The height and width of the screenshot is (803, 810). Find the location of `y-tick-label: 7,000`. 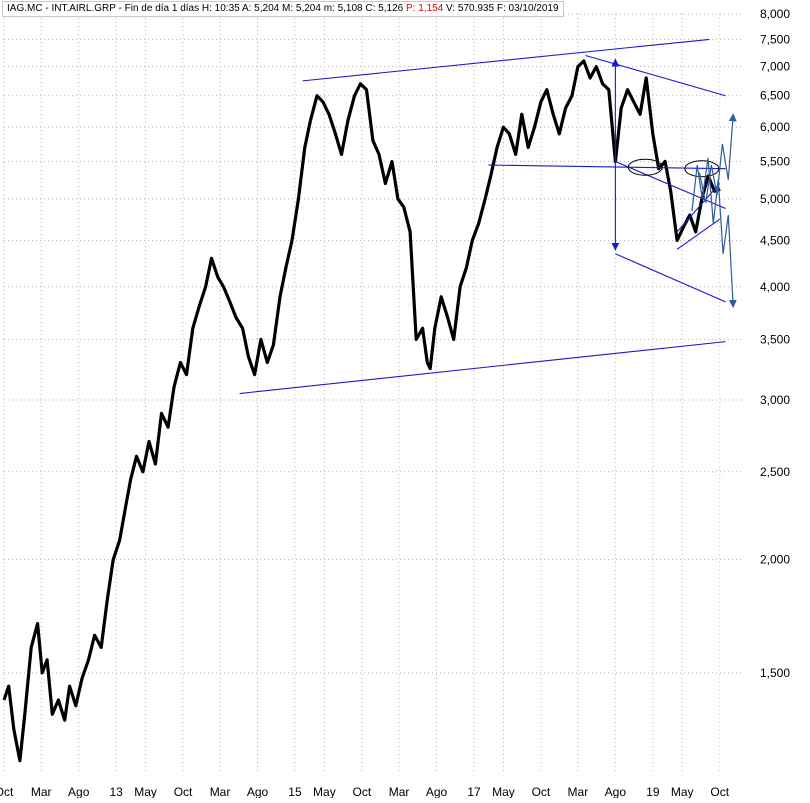

y-tick-label: 7,000 is located at coordinates (775, 67).